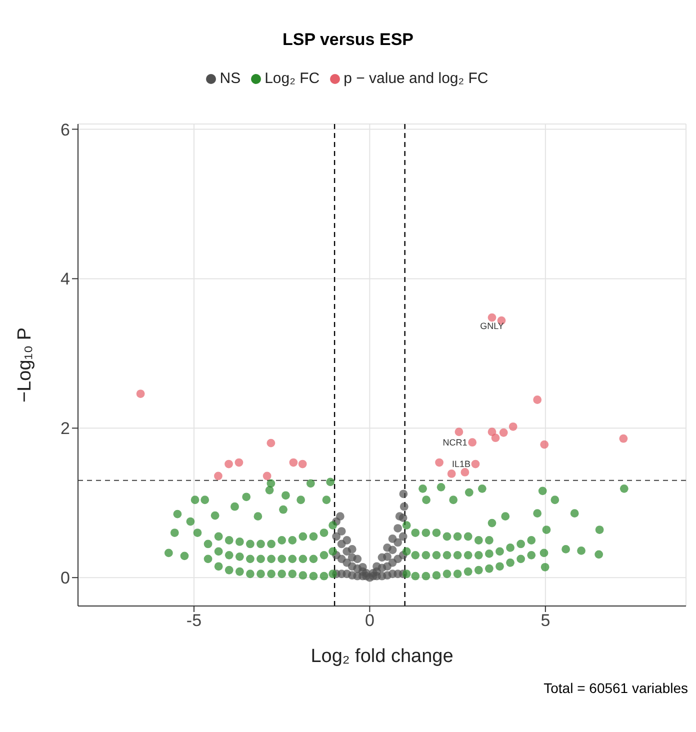  Describe the element at coordinates (65, 578) in the screenshot. I see `y-tick-label: 0` at that location.